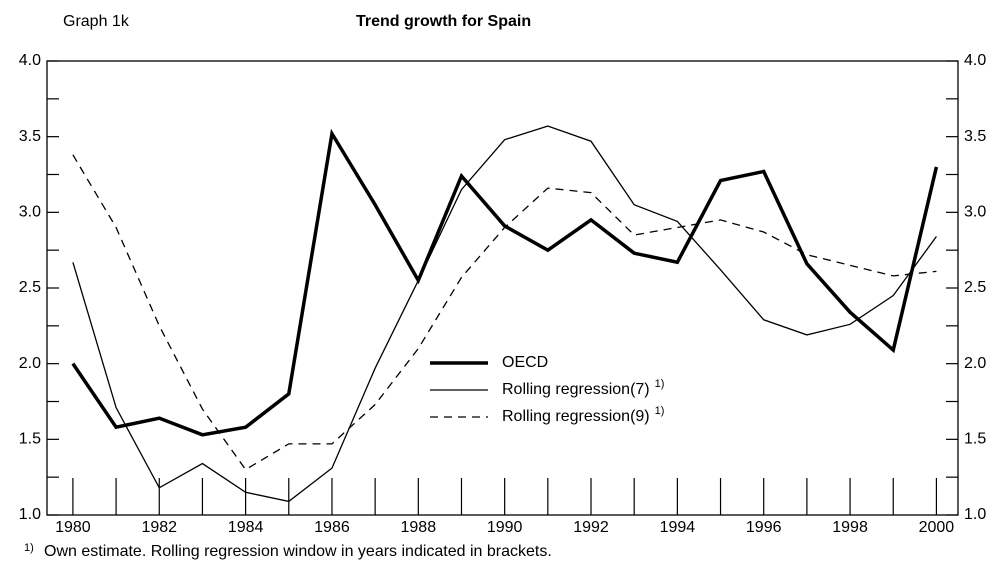  I want to click on chart-title: Trend growth for Spain, so click(443, 21).